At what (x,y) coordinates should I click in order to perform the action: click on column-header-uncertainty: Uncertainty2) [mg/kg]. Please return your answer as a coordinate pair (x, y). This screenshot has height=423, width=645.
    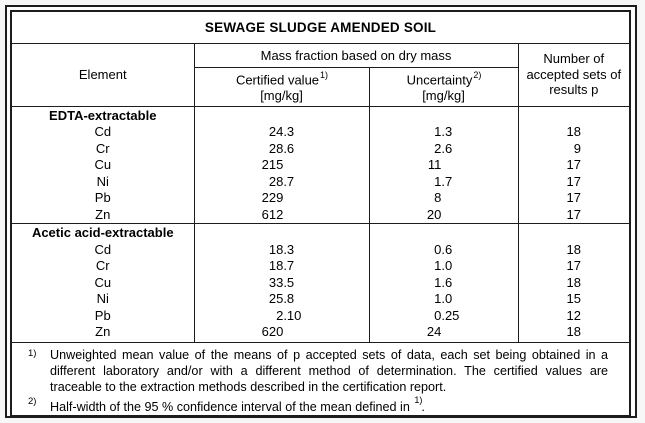
    Looking at the image, I should click on (443, 86).